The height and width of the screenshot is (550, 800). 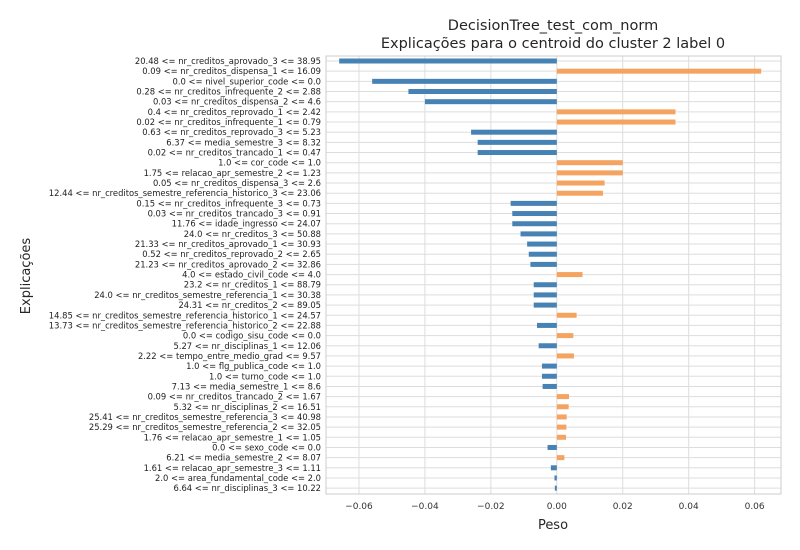 I want to click on category-label: 2.22 <= tempo_entre_medio_grad <= 9.57, so click(x=229, y=356).